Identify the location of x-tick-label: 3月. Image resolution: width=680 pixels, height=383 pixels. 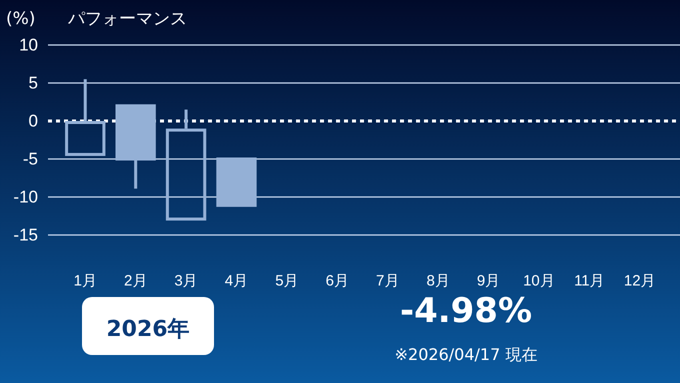
(186, 281).